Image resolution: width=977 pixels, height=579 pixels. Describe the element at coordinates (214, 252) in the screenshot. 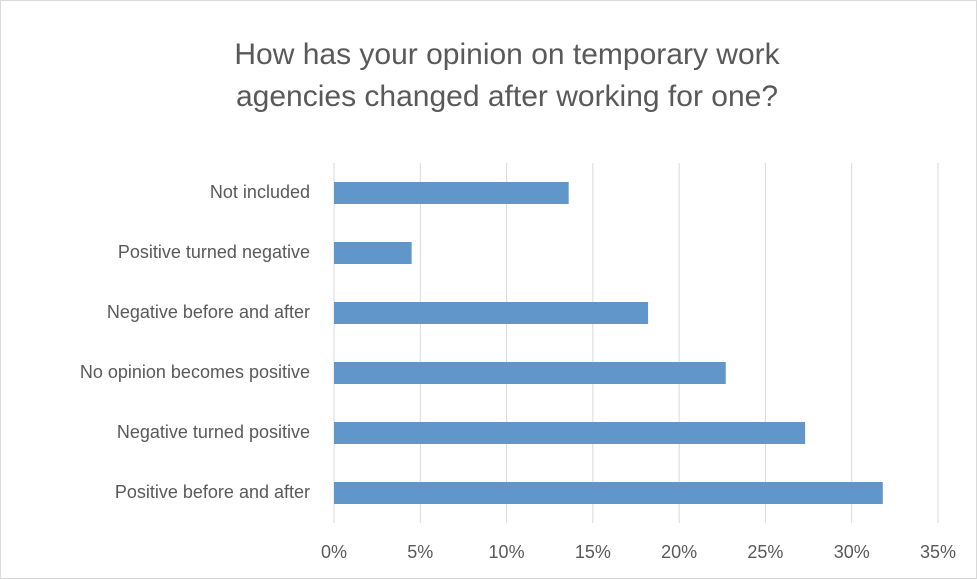

I see `y-tick-label: Positive turned negative` at that location.